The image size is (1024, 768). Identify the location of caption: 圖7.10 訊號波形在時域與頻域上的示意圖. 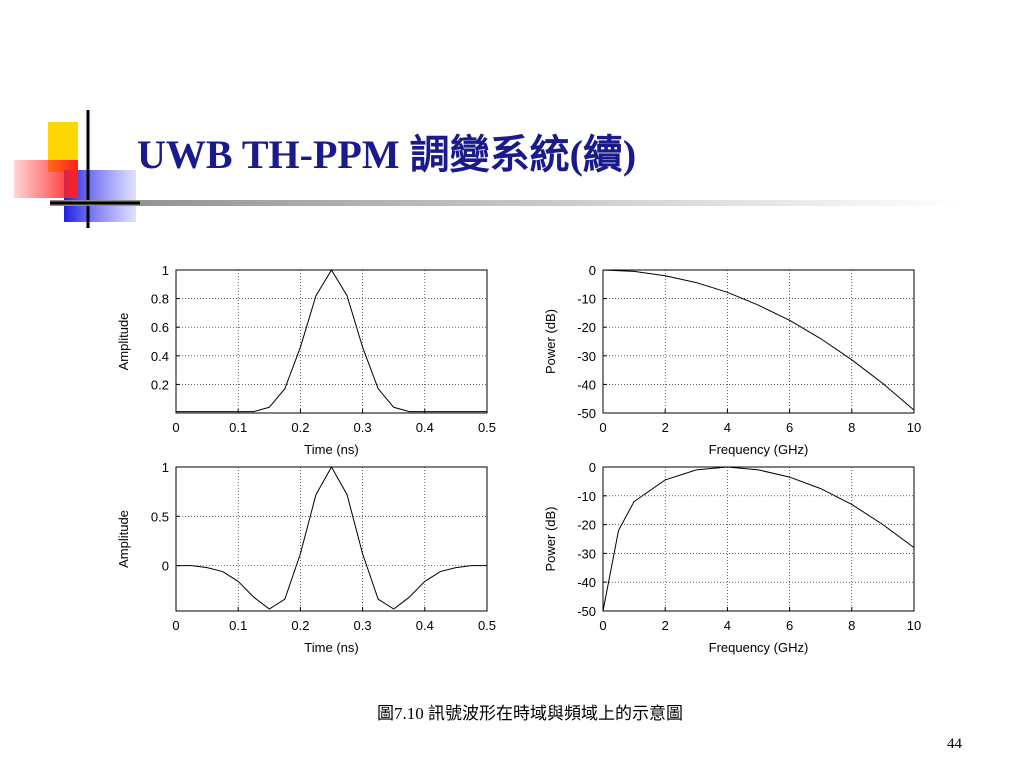
(530, 713).